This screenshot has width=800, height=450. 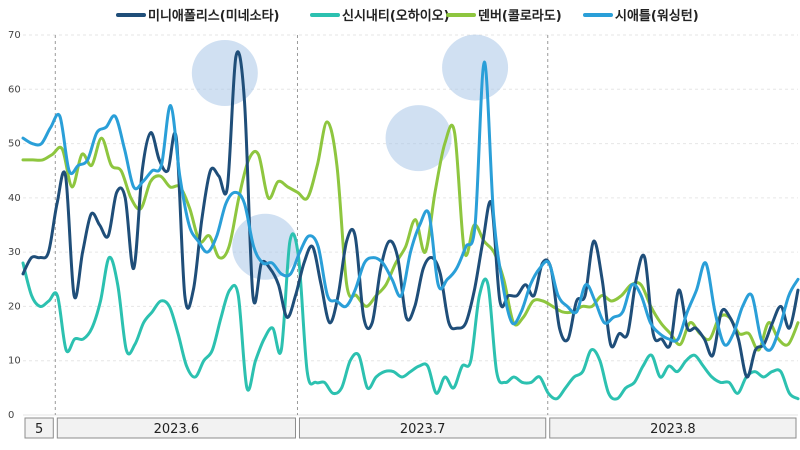 I want to click on month-bands: 5 2023.6 2023.7 2023.8, so click(x=410, y=428).